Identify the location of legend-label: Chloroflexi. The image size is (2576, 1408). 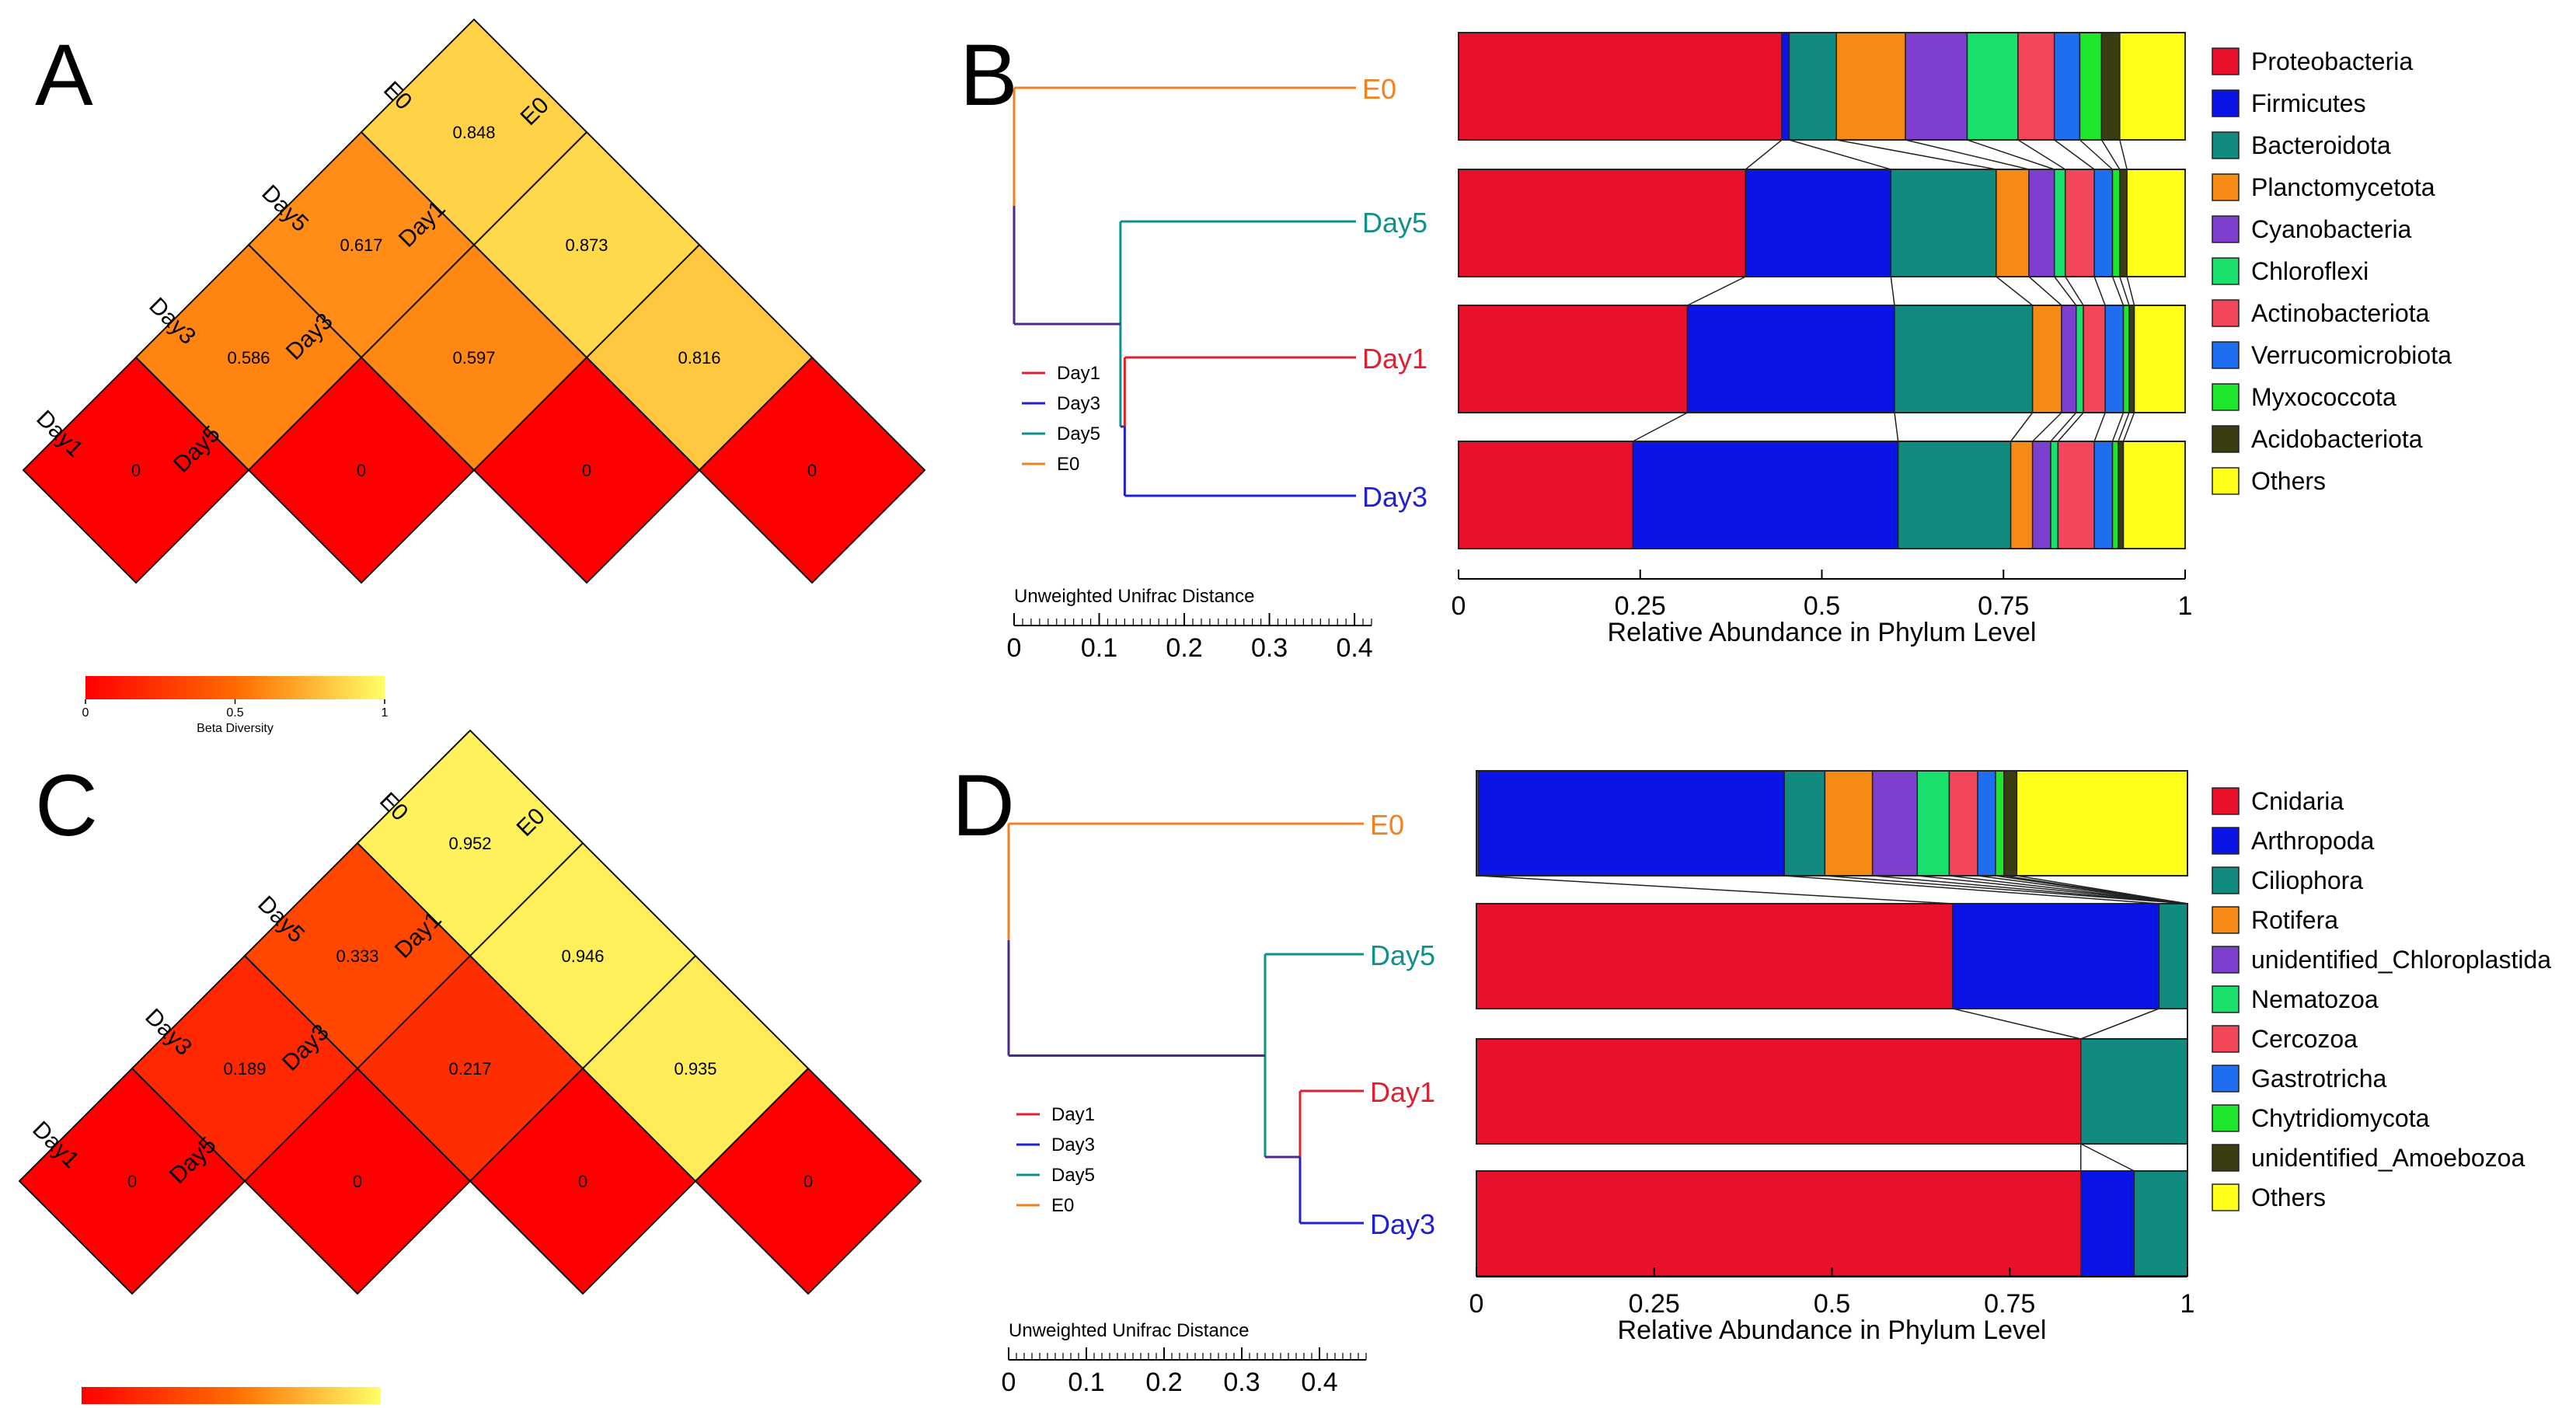
(2310, 271).